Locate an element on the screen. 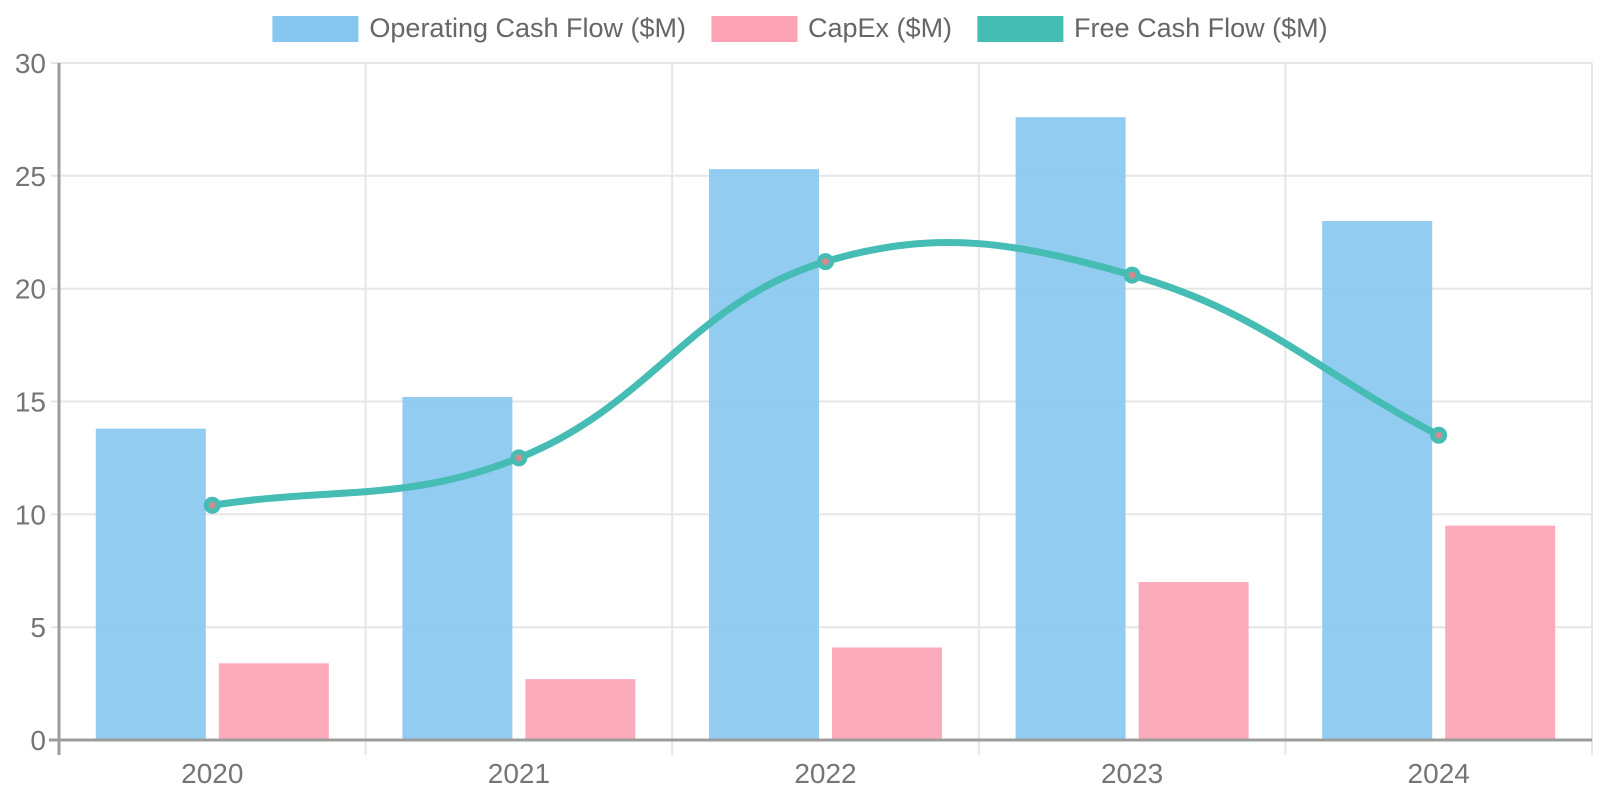 This screenshot has width=1600, height=800. y-axis-tick-label-0: 0 is located at coordinates (38, 740).